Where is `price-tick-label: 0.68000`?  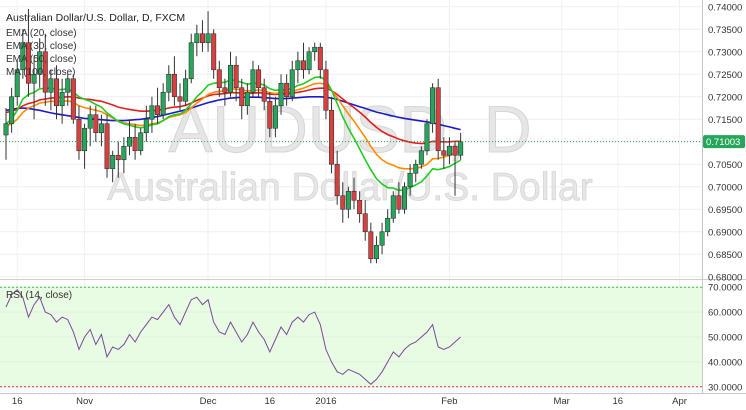
price-tick-label: 0.68000 is located at coordinates (725, 277).